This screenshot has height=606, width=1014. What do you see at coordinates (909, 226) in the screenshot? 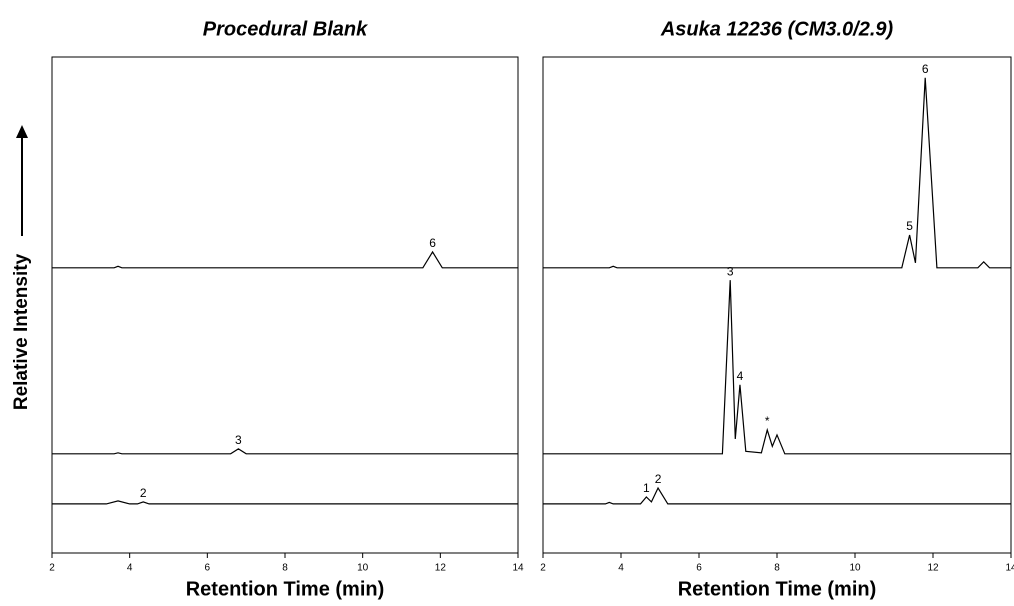
I see `peak-label: 5` at bounding box center [909, 226].